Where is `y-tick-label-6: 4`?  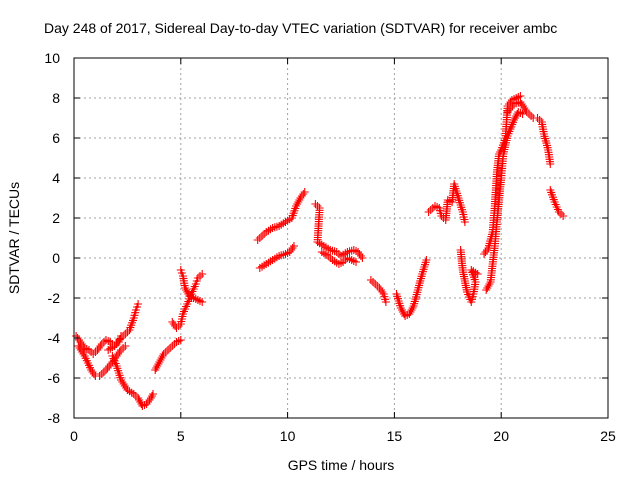
y-tick-label-6: 4 is located at coordinates (56, 178).